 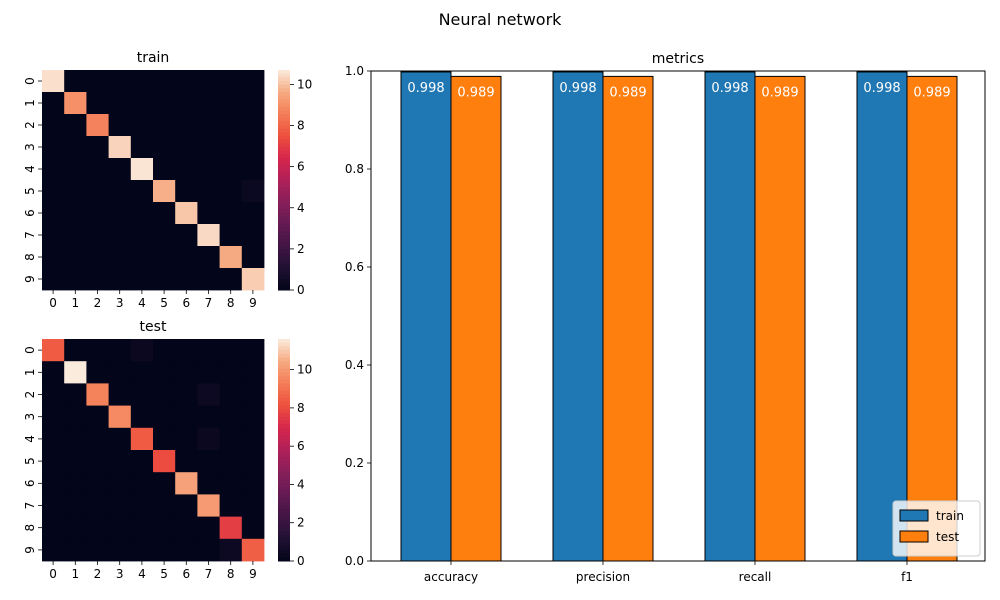 I want to click on bar-train-accuracy, so click(x=426, y=316).